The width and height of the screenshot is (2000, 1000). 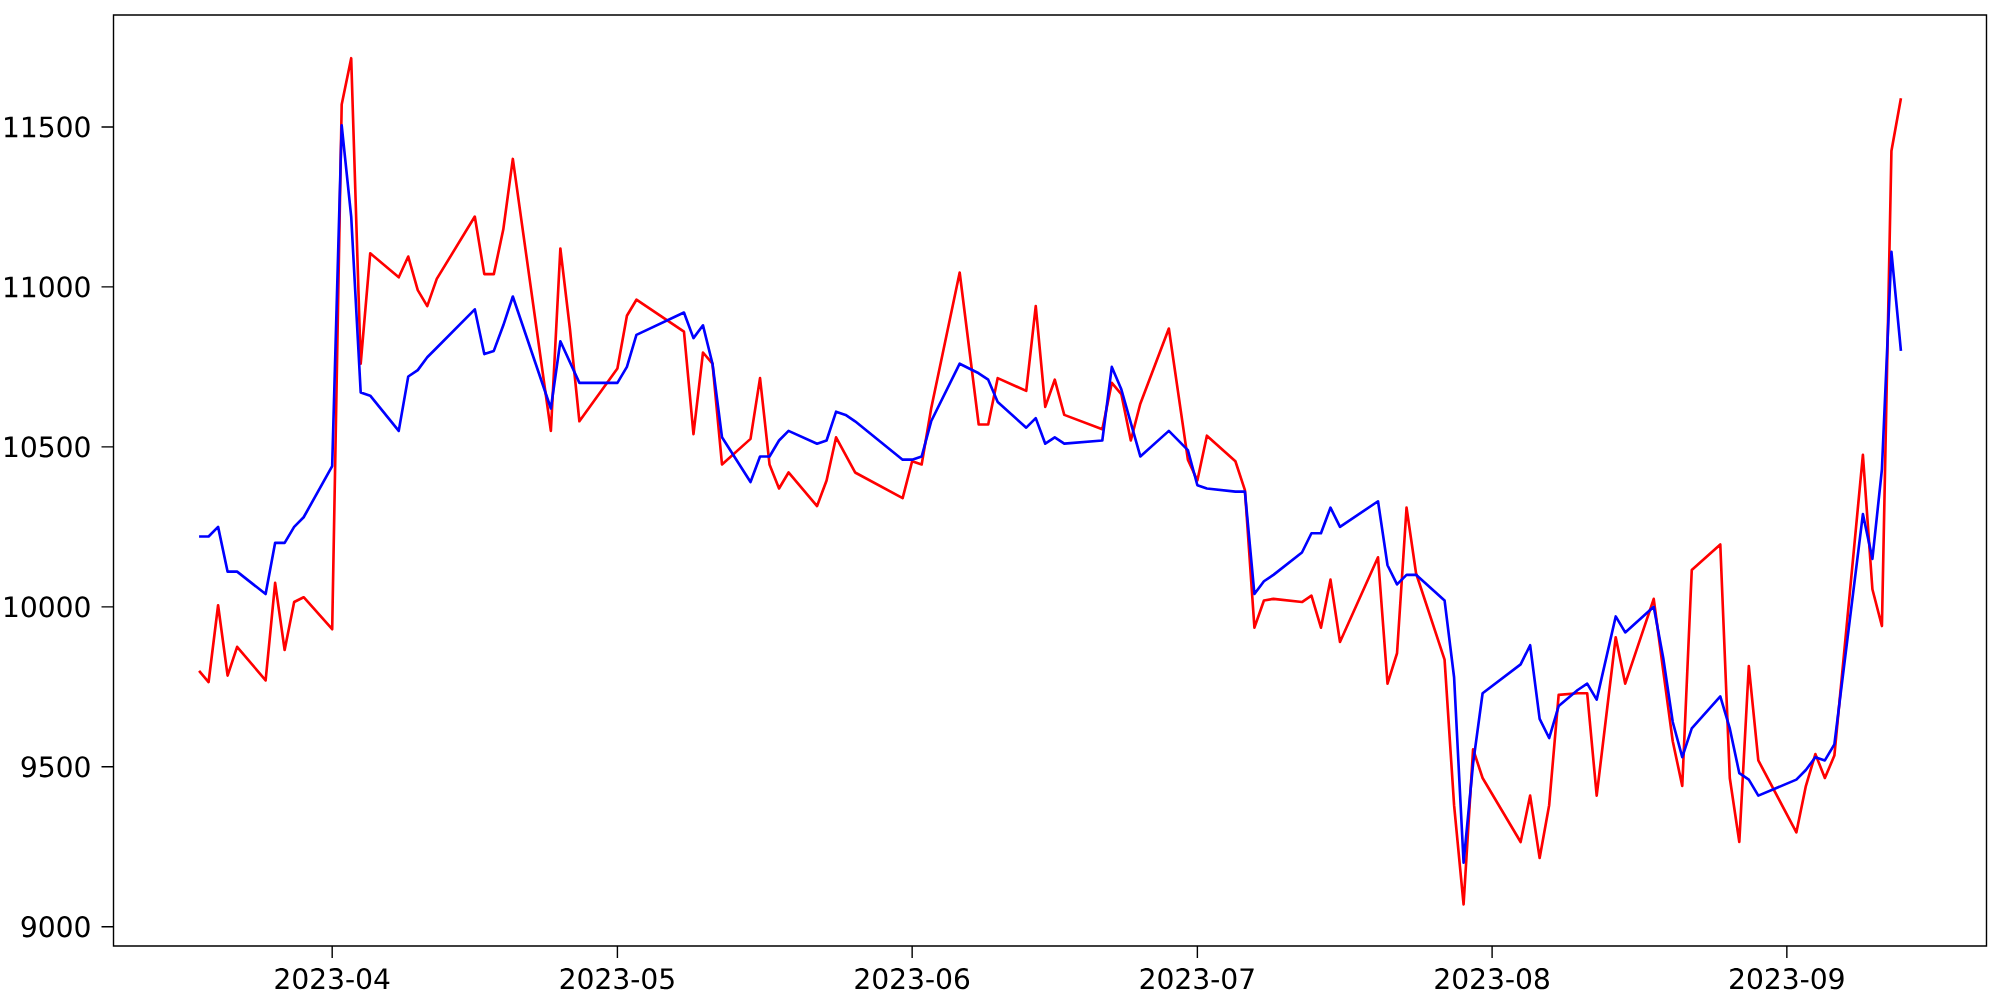 What do you see at coordinates (1197, 979) in the screenshot?
I see `x-tick-label: 2023-07` at bounding box center [1197, 979].